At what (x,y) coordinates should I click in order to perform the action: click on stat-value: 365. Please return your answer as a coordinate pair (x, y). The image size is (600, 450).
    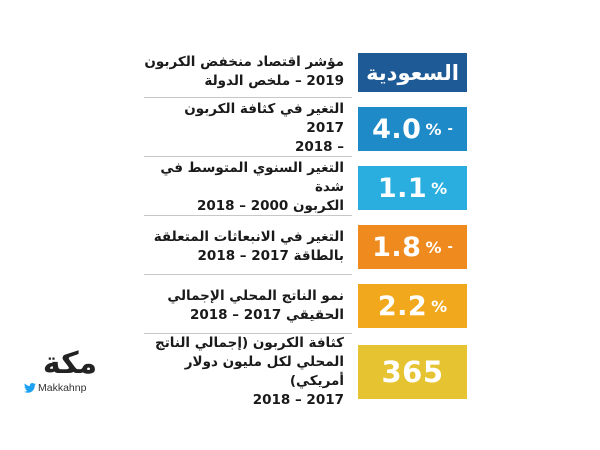
    Looking at the image, I should click on (412, 372).